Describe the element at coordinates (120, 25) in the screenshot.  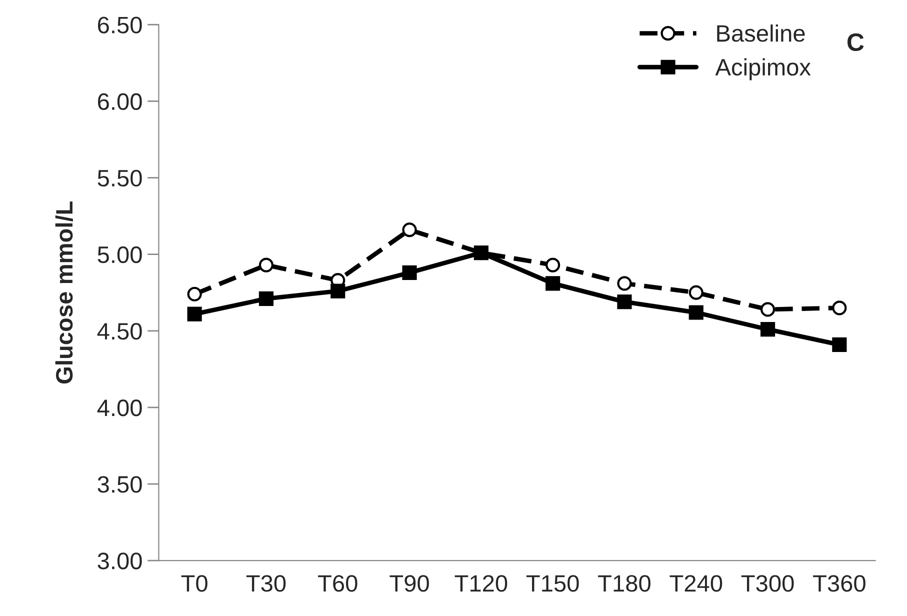
I see `y-tick-label: 6.50` at that location.